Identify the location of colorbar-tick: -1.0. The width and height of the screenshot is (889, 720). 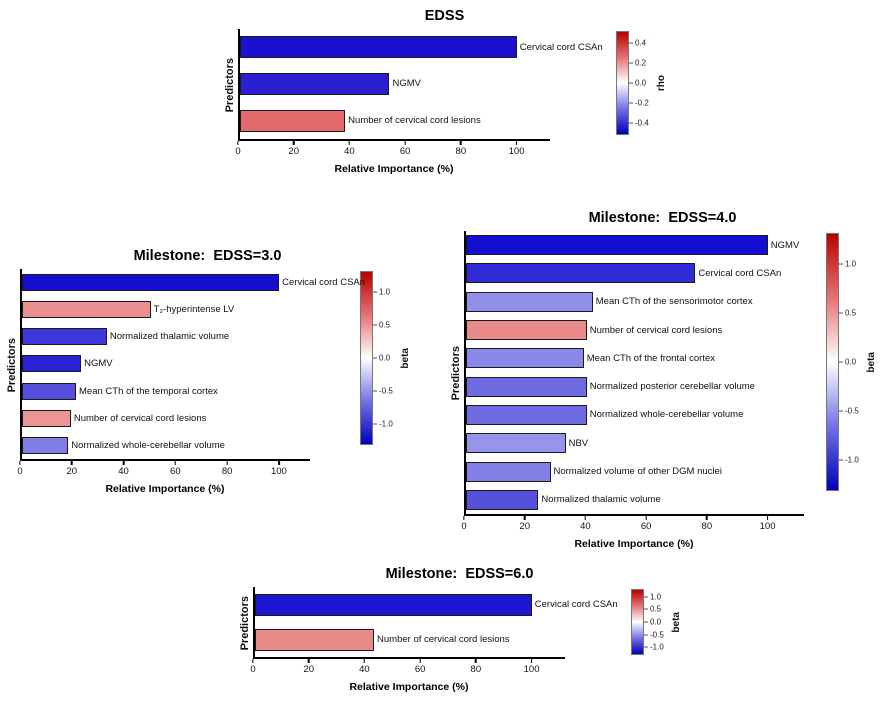
(383, 424).